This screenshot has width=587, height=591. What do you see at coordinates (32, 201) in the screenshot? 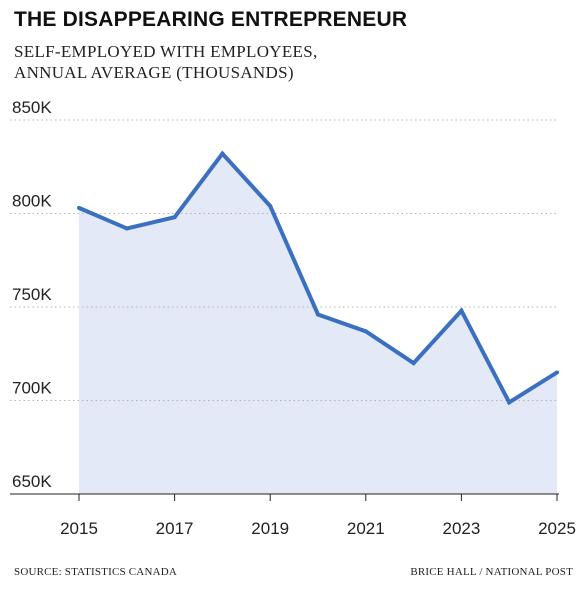
I see `y-tick-label: 800K` at bounding box center [32, 201].